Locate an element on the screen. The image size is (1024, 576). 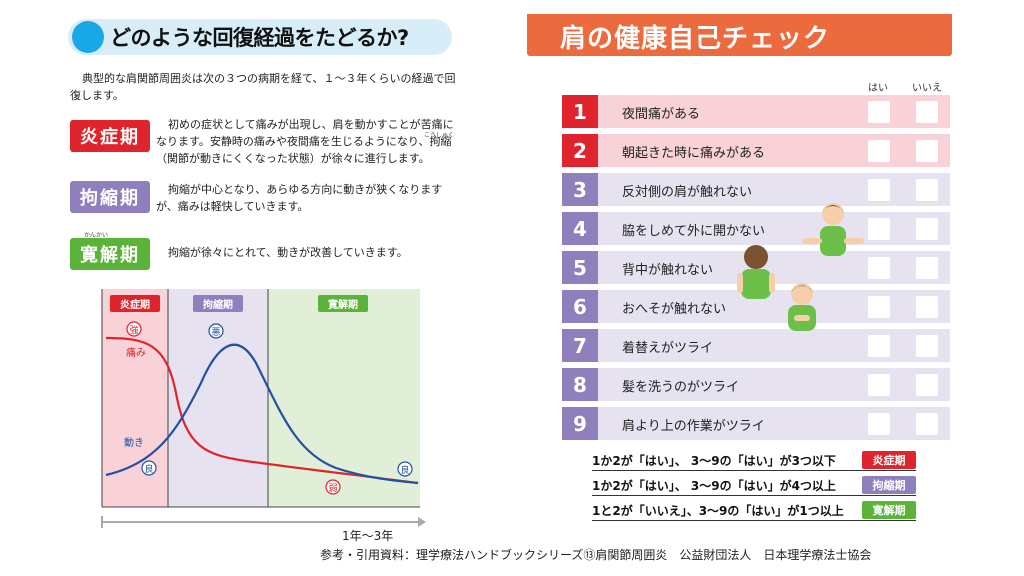
timeline-label: 1年〜3年 is located at coordinates (368, 536).